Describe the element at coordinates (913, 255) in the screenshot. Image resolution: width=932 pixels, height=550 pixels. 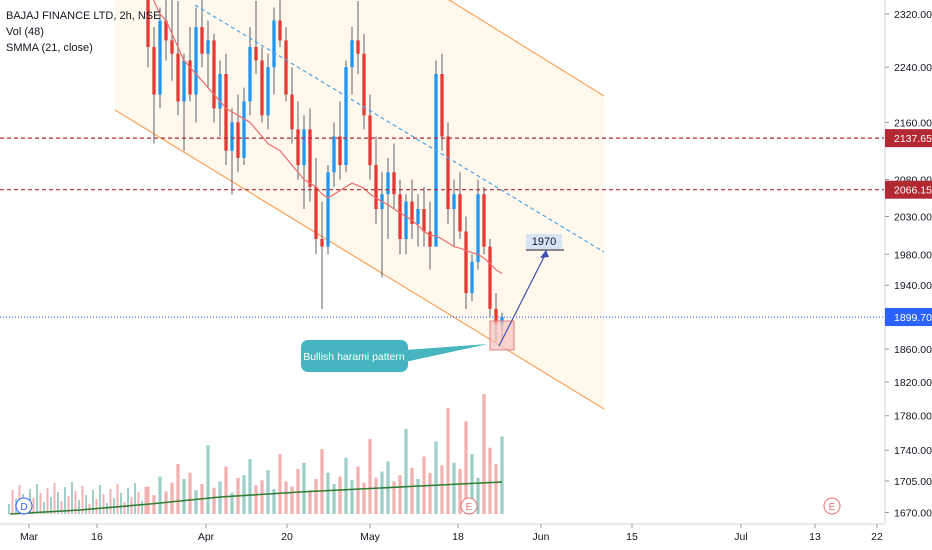
I see `price-axis-tick-label: 1980.00` at that location.